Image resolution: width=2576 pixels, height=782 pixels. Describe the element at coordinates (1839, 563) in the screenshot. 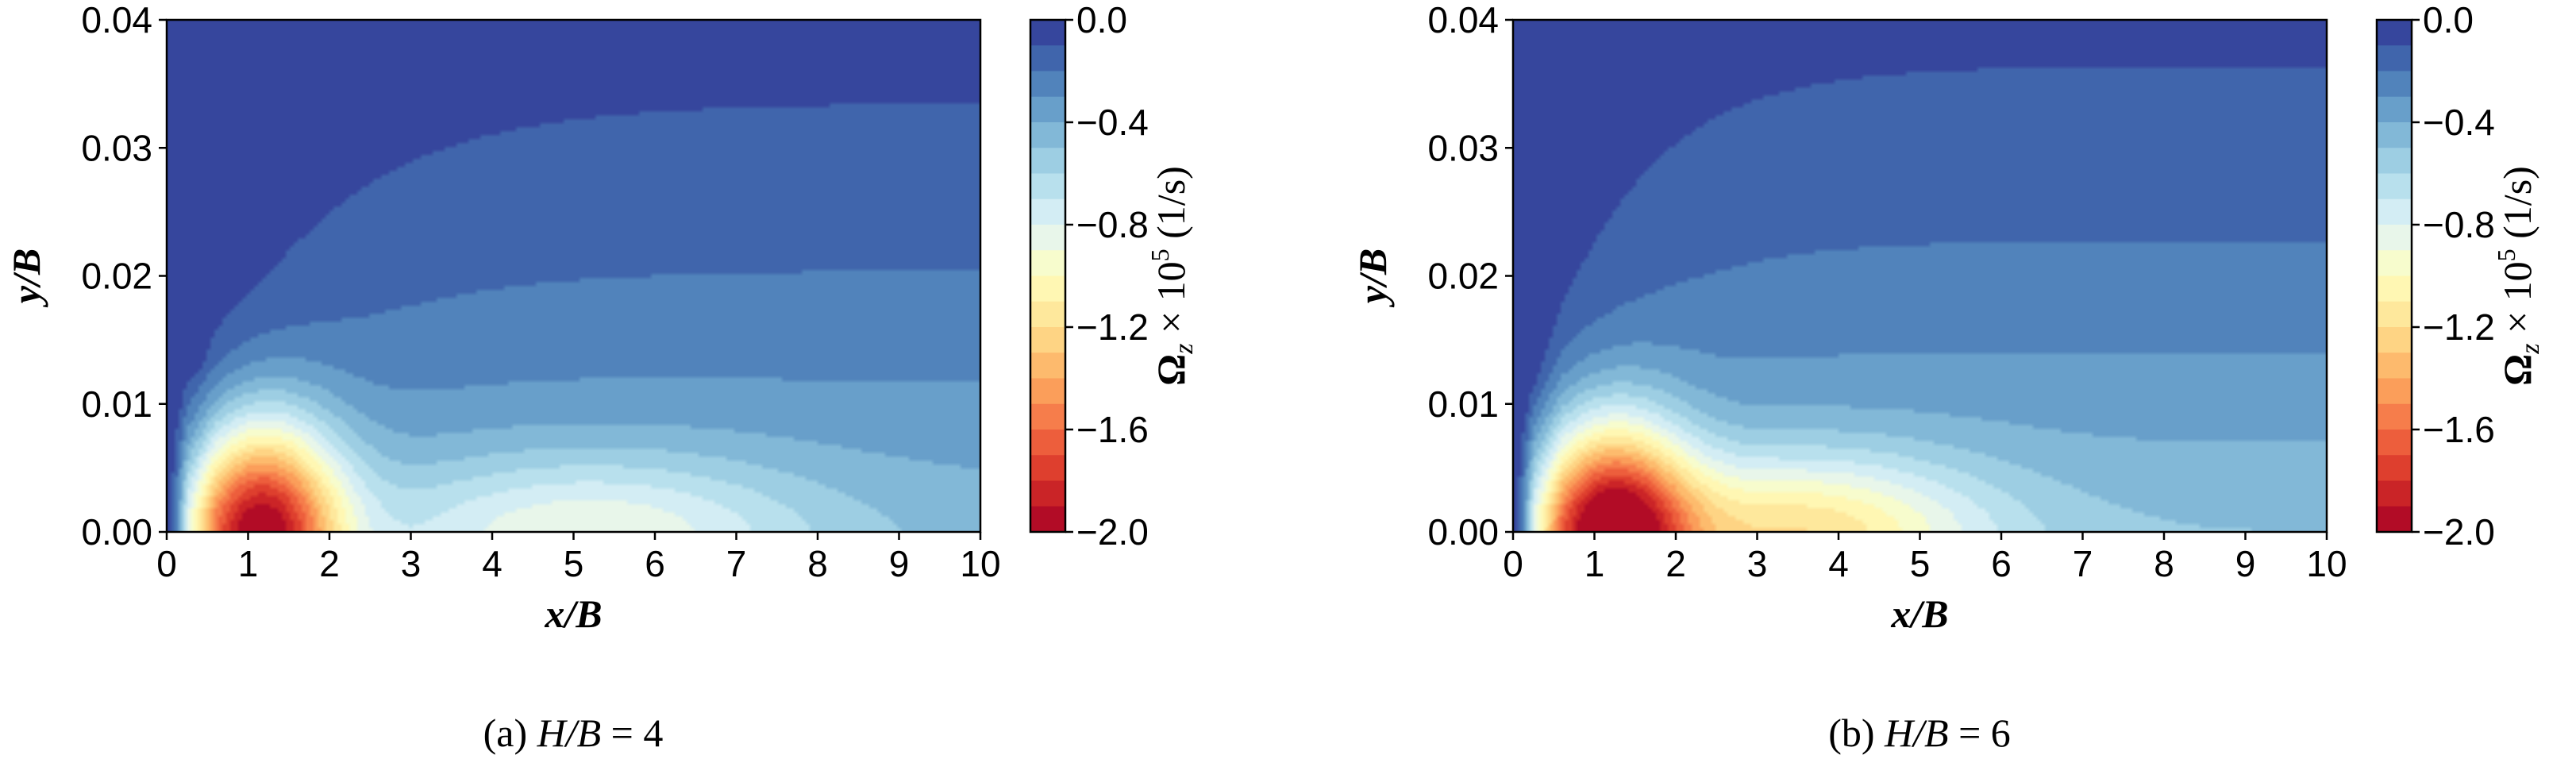

I see `x-tick-label: 4` at that location.